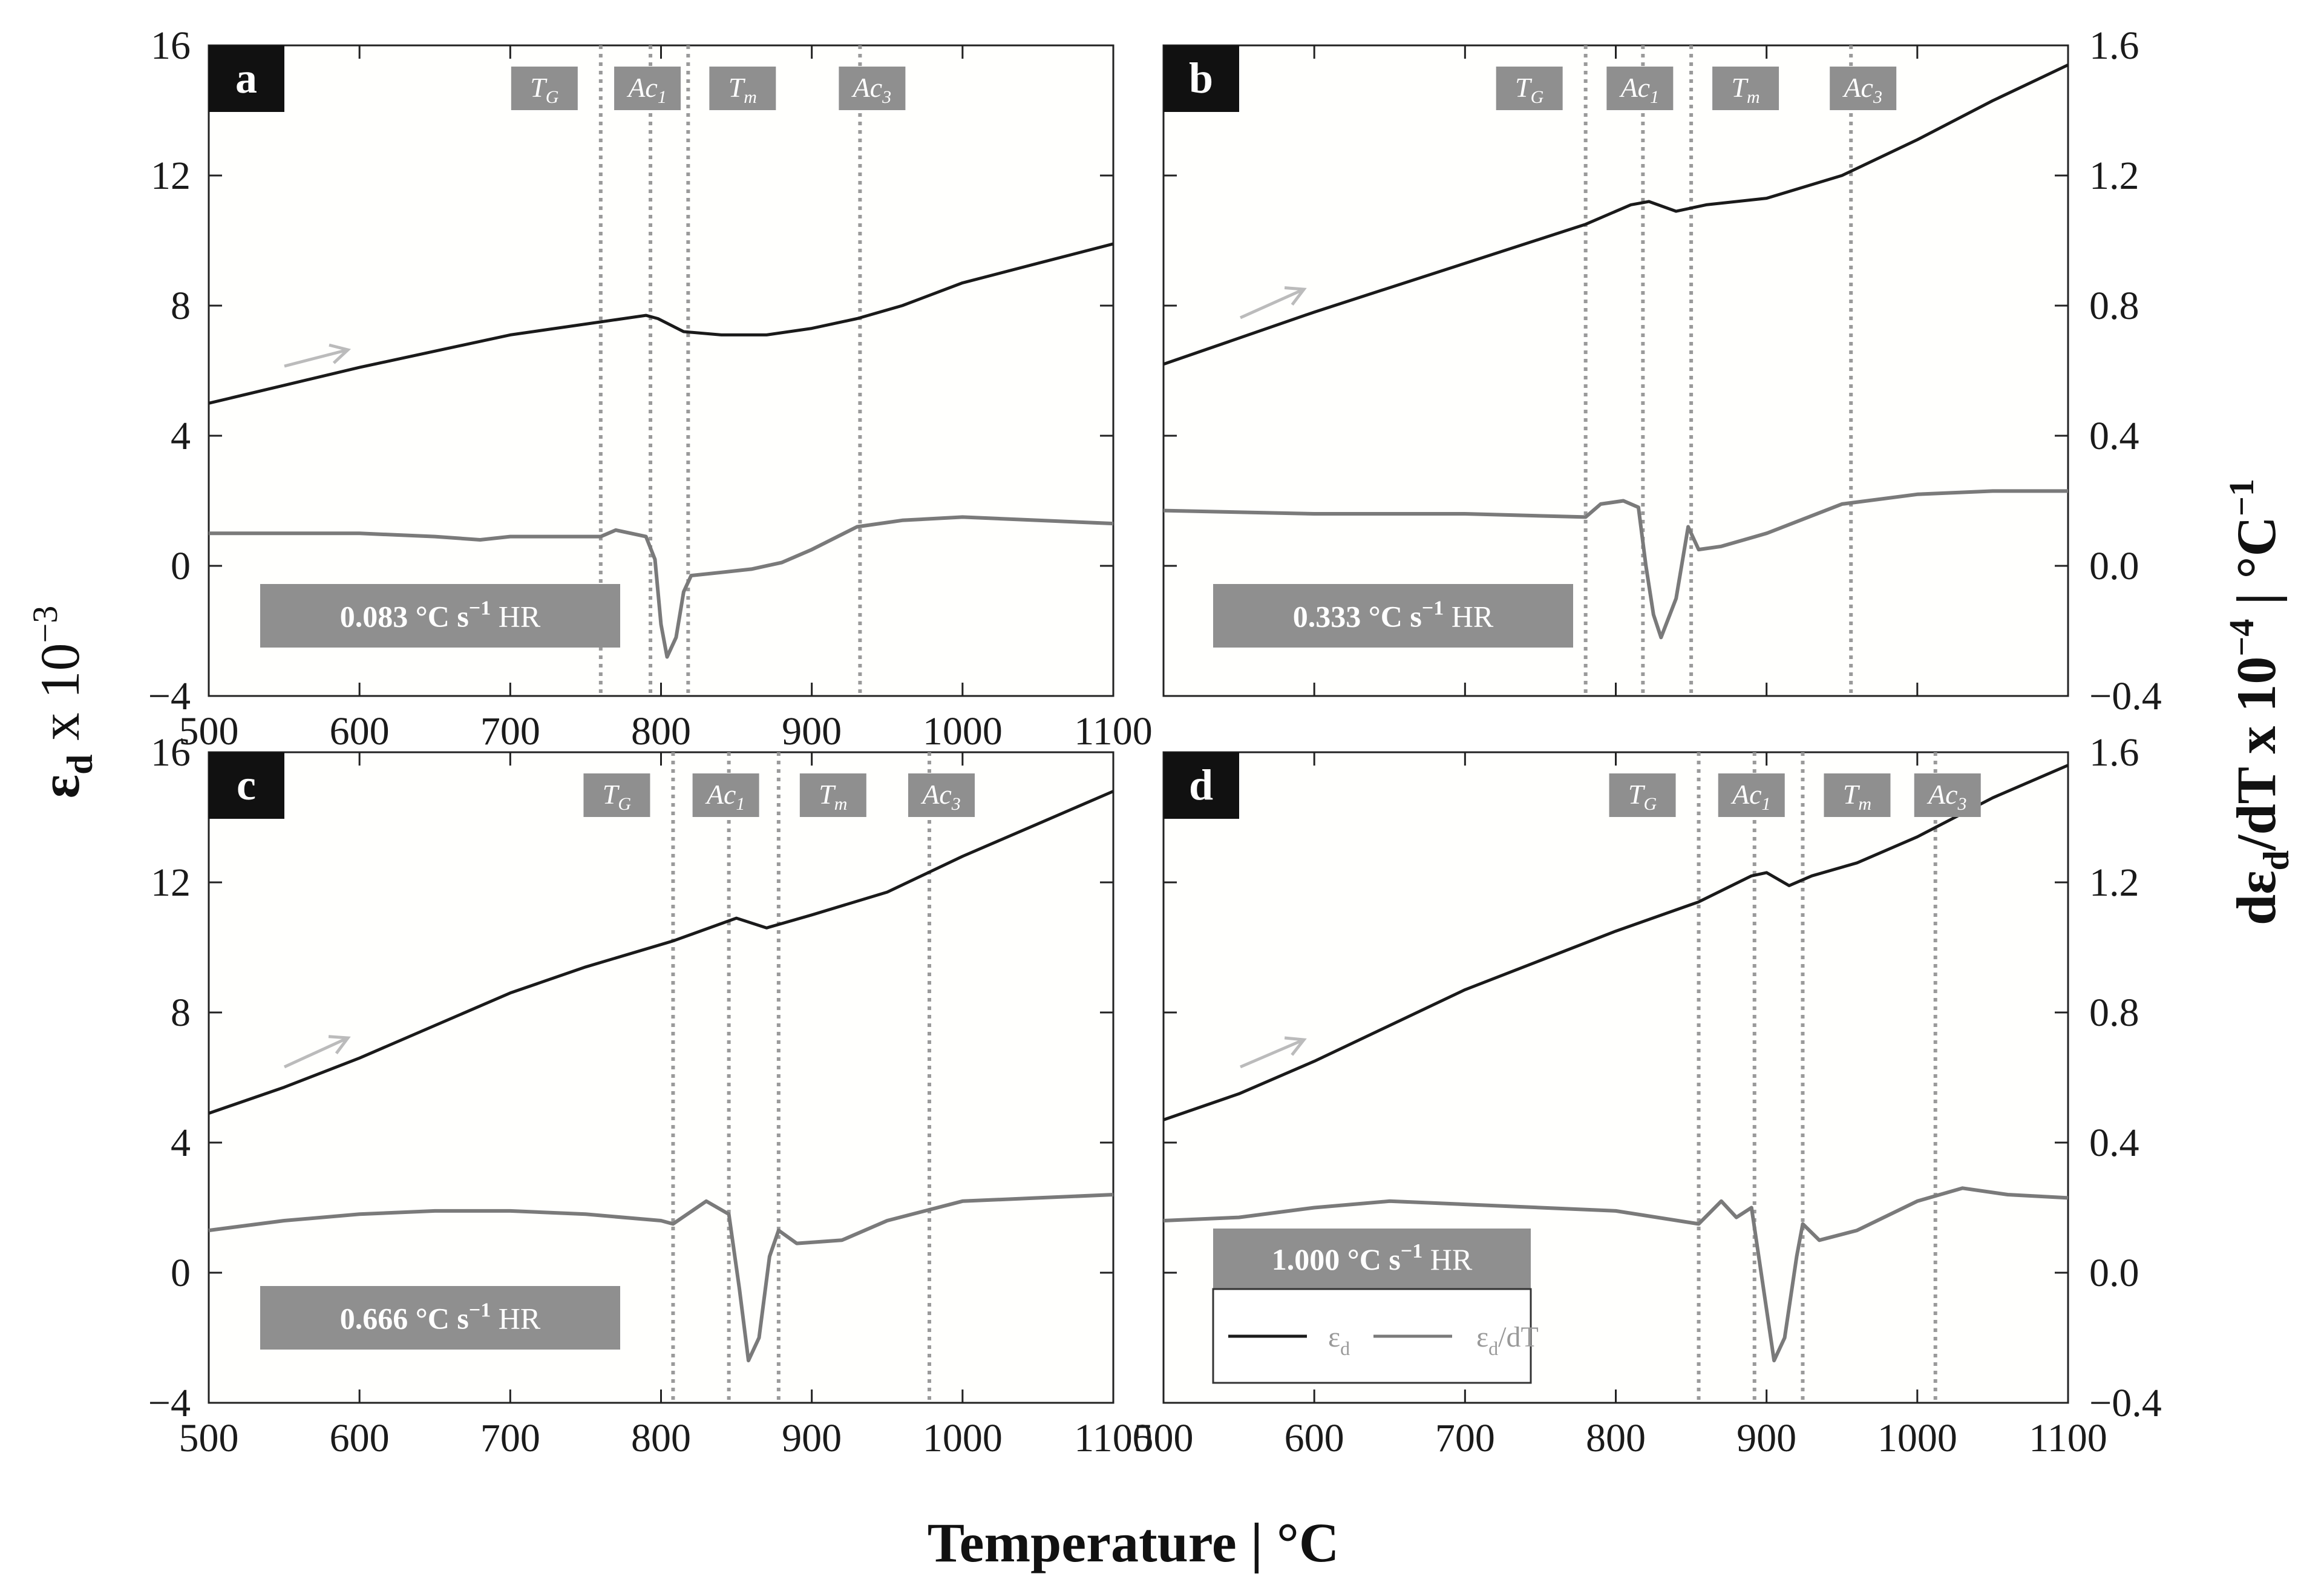  I want to click on marker-label-c: Tm, so click(833, 796).